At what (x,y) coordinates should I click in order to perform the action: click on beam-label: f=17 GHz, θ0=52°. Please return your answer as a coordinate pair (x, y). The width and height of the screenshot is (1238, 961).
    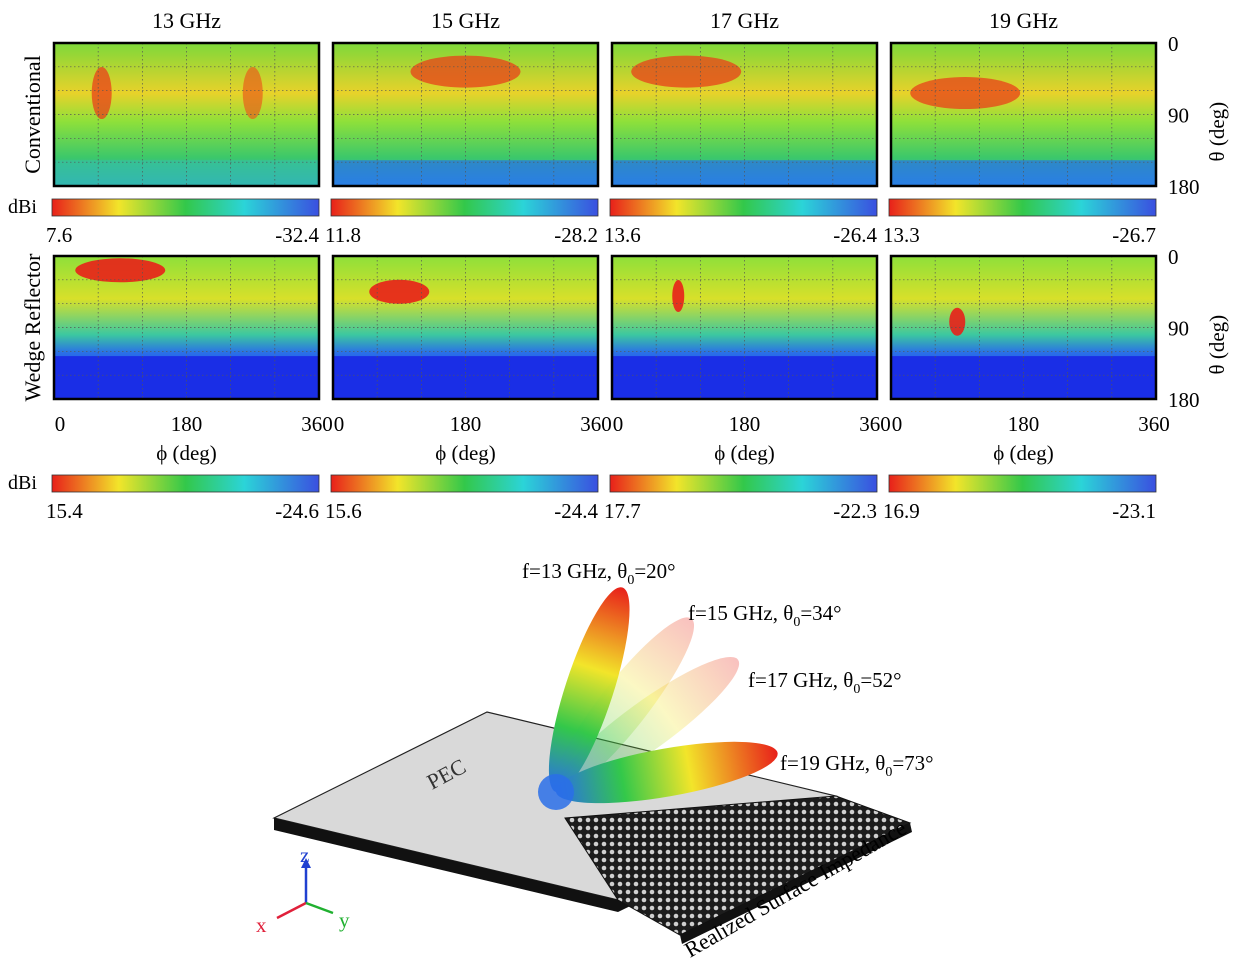
    Looking at the image, I should click on (825, 682).